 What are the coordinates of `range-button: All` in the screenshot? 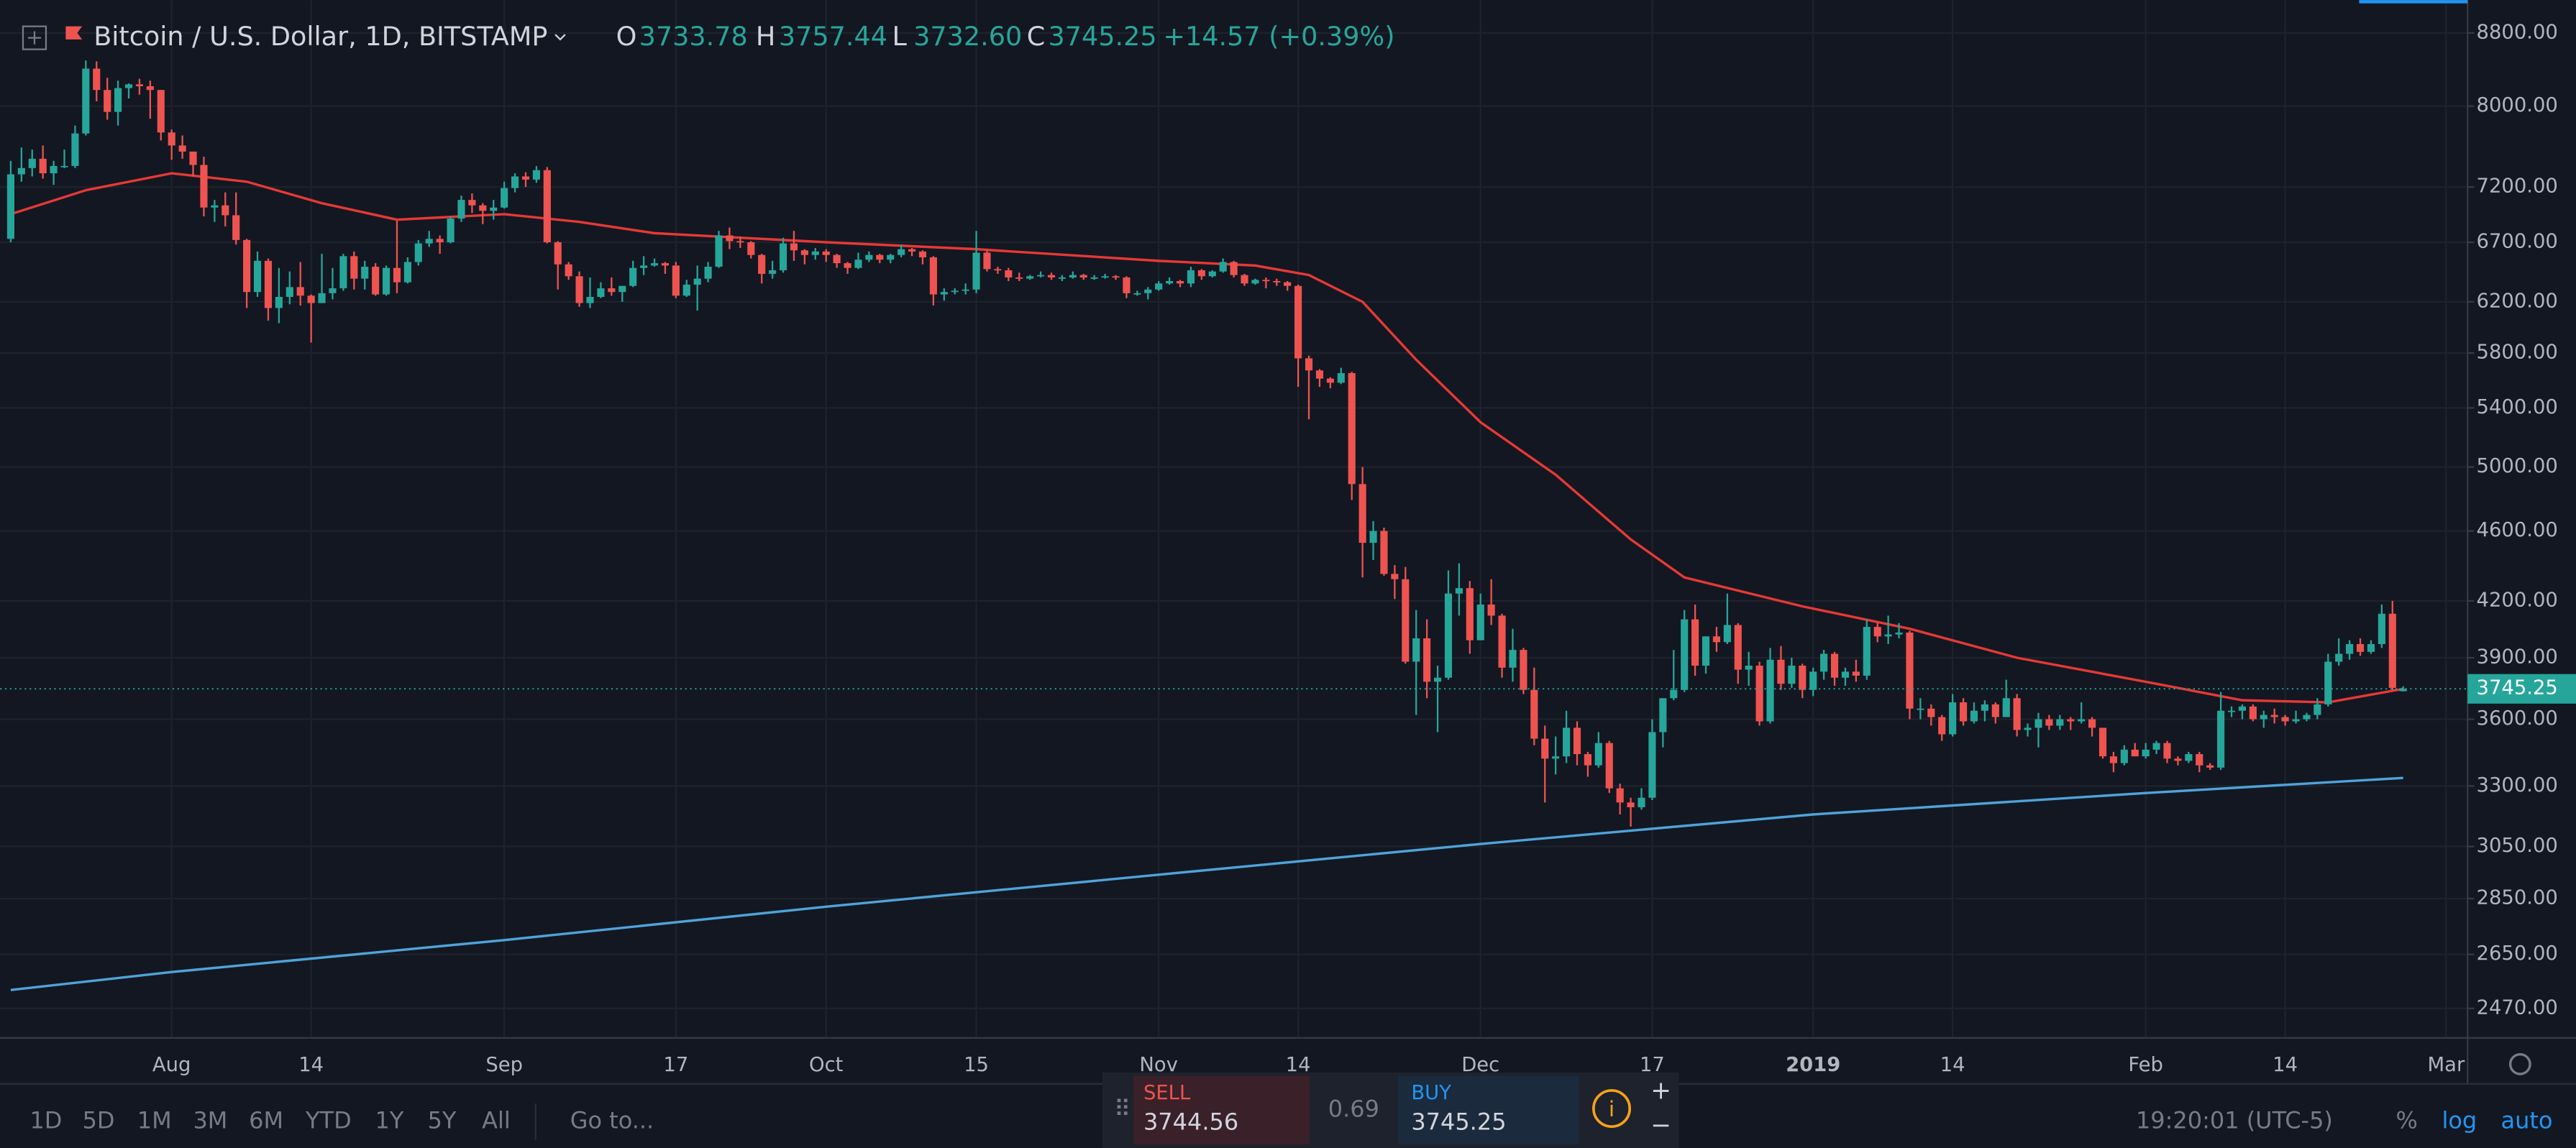 It's located at (497, 1120).